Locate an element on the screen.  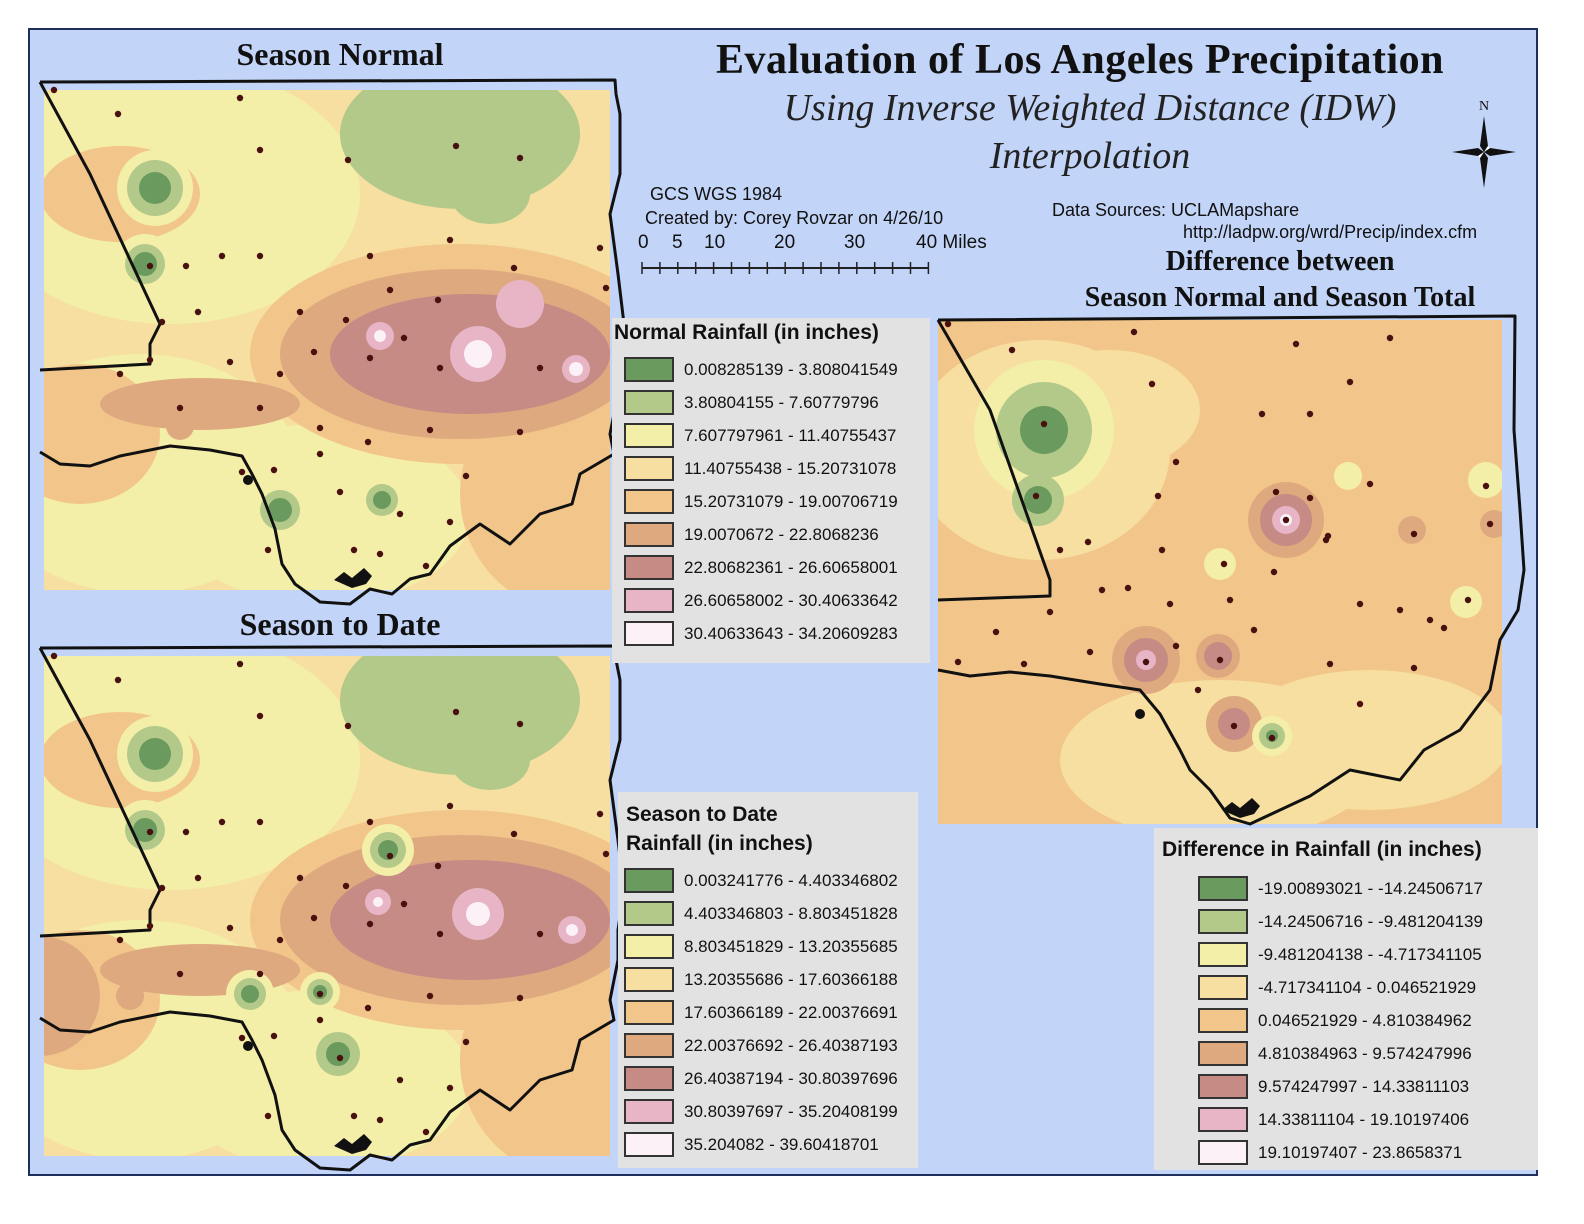
legend-item-label: 7.607797961 - 11.40755437 is located at coordinates (790, 435).